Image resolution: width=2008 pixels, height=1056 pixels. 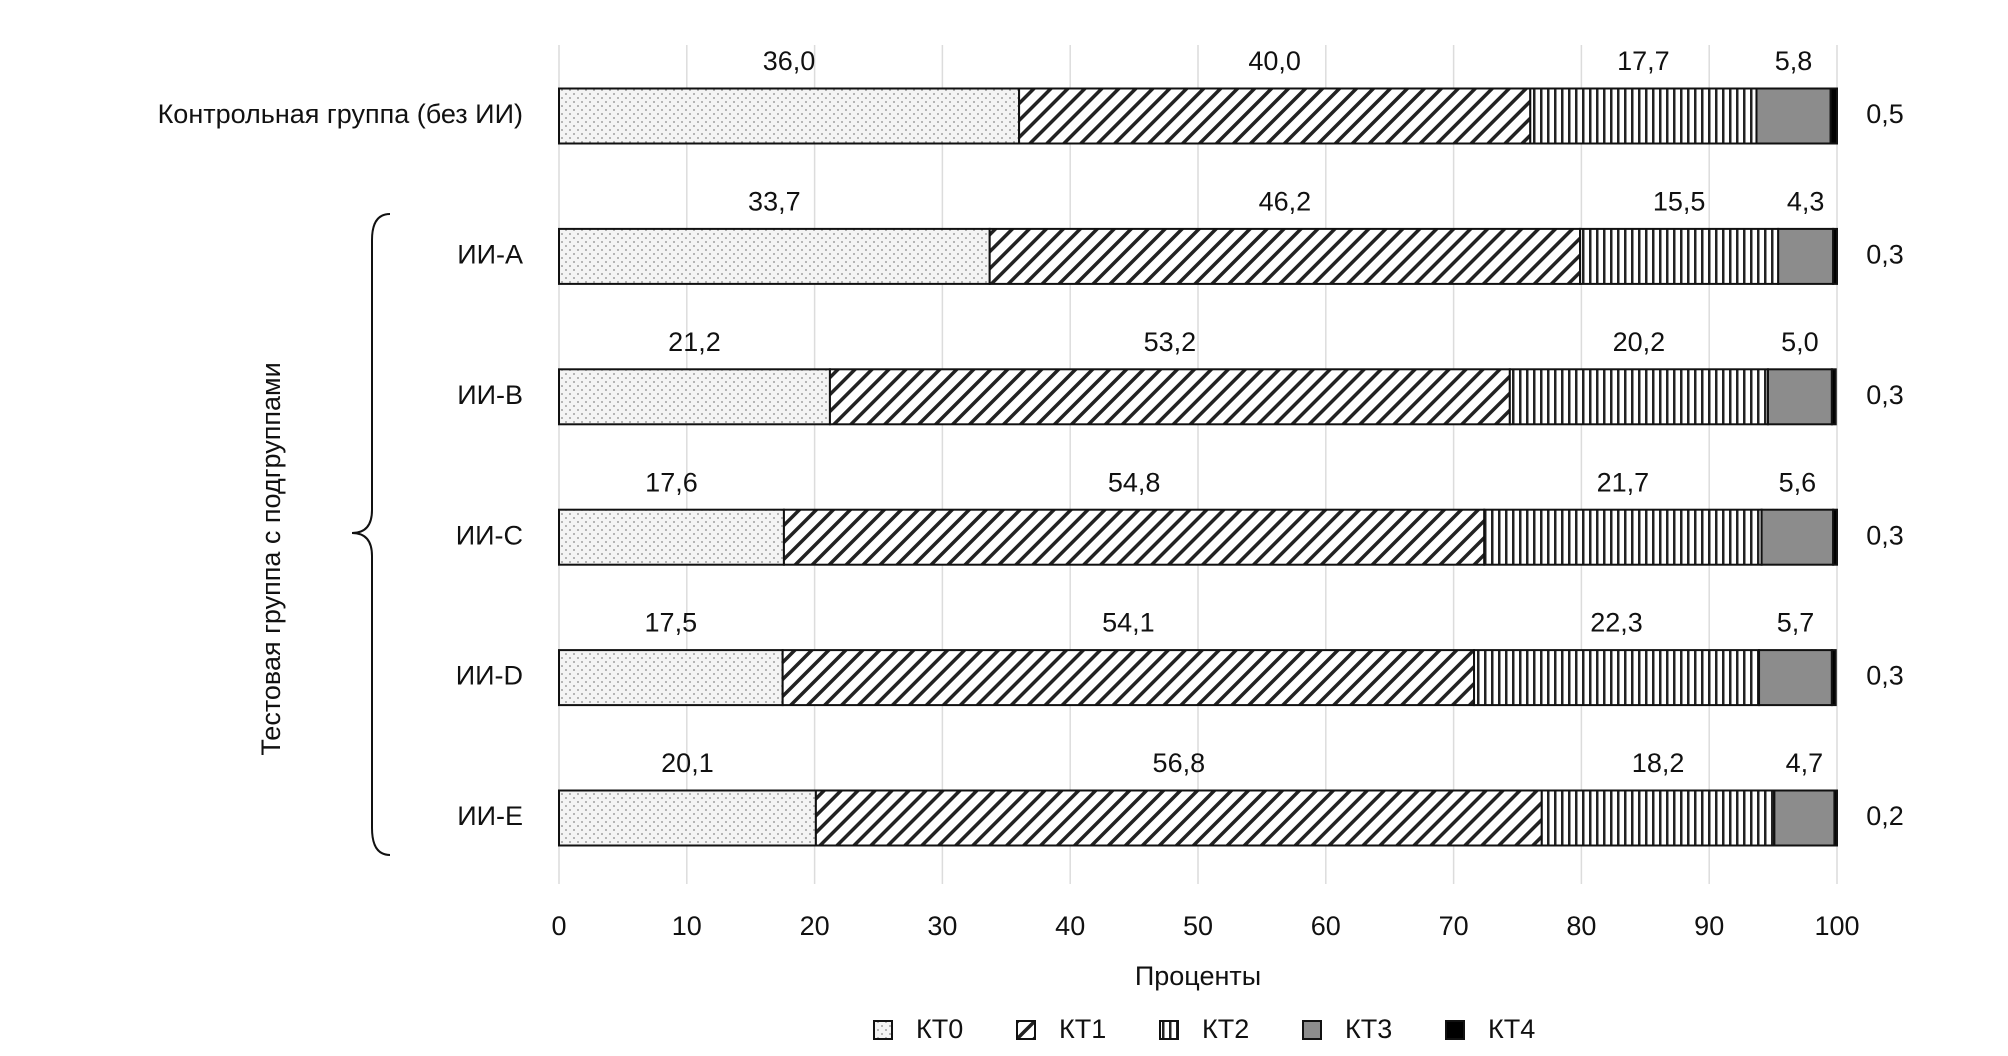 What do you see at coordinates (1796, 623) in the screenshot?
I see `value-label: 5,7` at bounding box center [1796, 623].